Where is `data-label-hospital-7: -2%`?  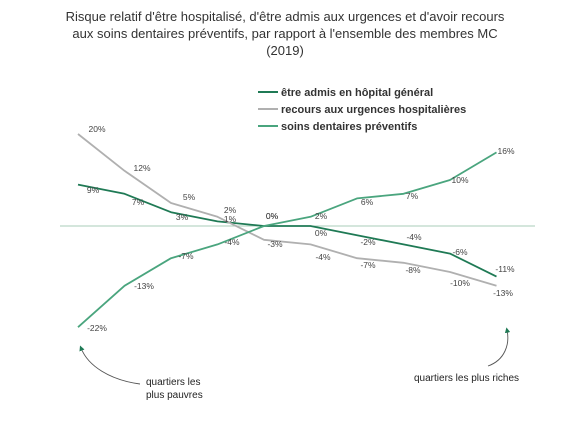
data-label-hospital-7: -2% is located at coordinates (368, 242).